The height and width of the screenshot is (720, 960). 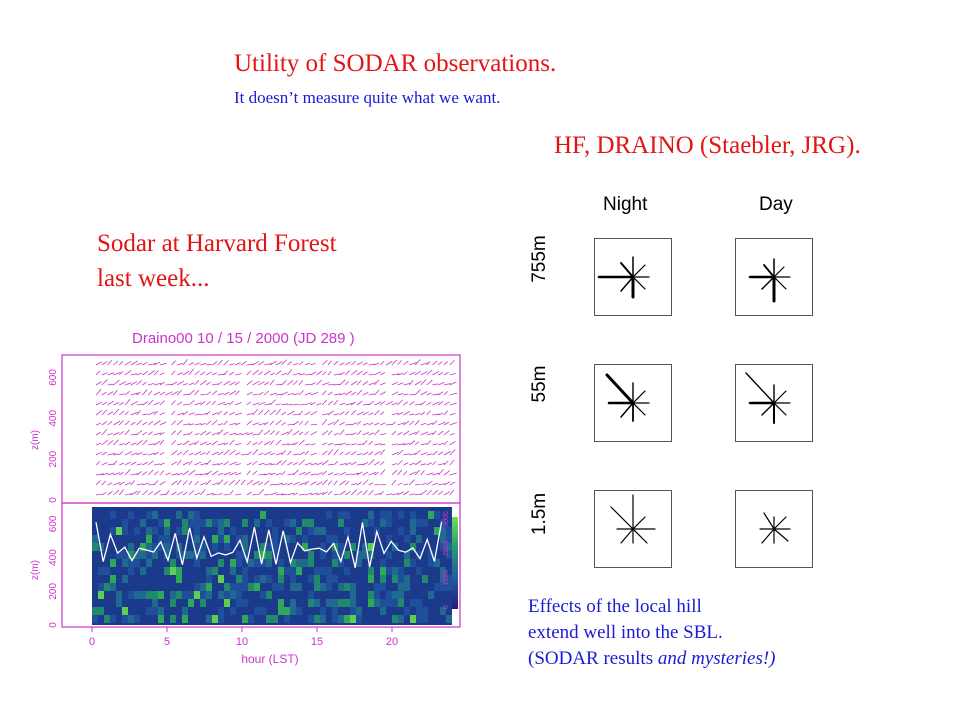 What do you see at coordinates (625, 632) in the screenshot?
I see `effects-line2: extend well into the SBL.` at bounding box center [625, 632].